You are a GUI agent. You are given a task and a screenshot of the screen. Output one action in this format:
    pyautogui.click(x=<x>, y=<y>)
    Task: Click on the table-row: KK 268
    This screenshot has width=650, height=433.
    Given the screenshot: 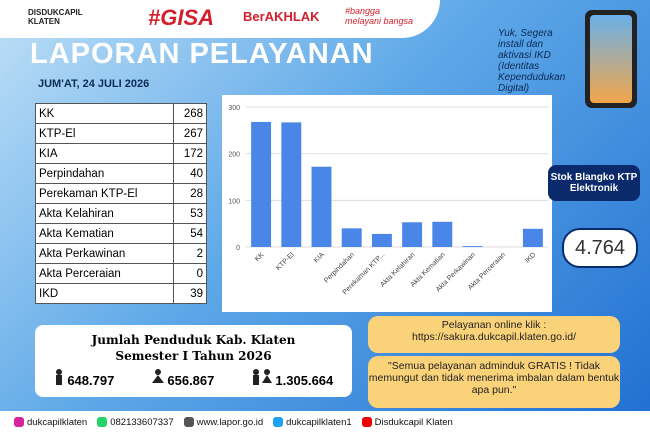 What is the action you would take?
    pyautogui.click(x=121, y=113)
    